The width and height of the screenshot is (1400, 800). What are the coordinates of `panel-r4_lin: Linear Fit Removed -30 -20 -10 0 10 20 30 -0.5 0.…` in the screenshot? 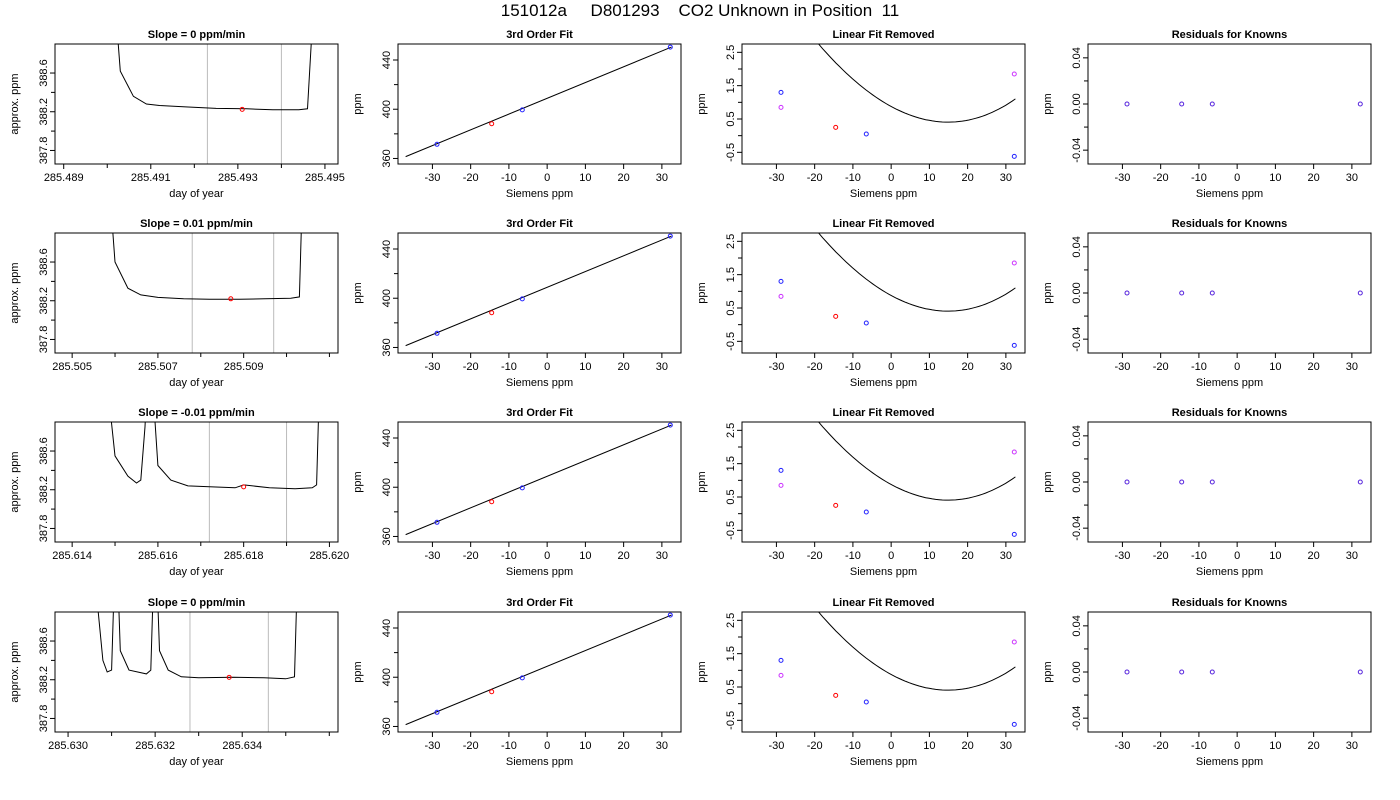 It's located at (861, 682).